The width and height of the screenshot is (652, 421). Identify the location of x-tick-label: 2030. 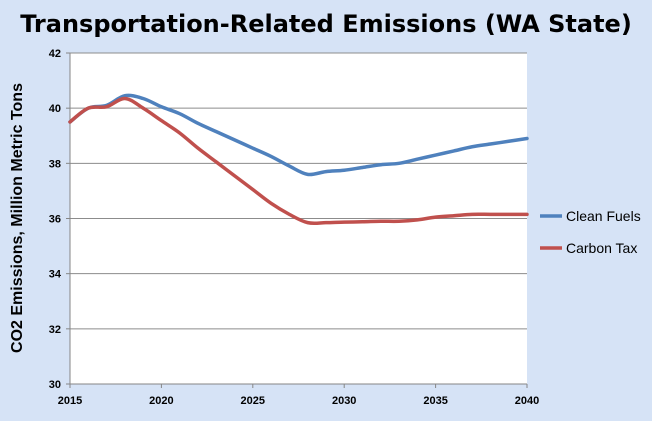
(344, 401).